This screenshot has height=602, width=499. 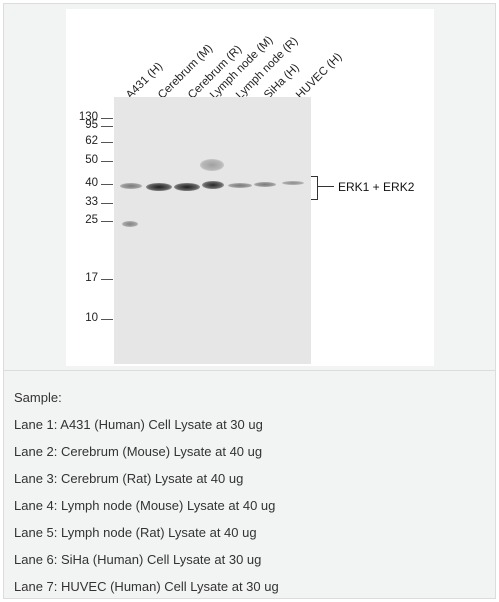 I want to click on protein-bracket-line, so click(x=326, y=186).